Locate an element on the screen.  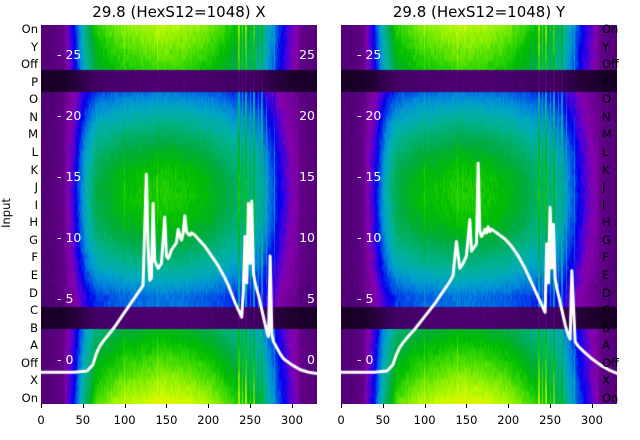
panel-y-x-axis: 0 50 100 150 200 250 300 is located at coordinates (477, 419).